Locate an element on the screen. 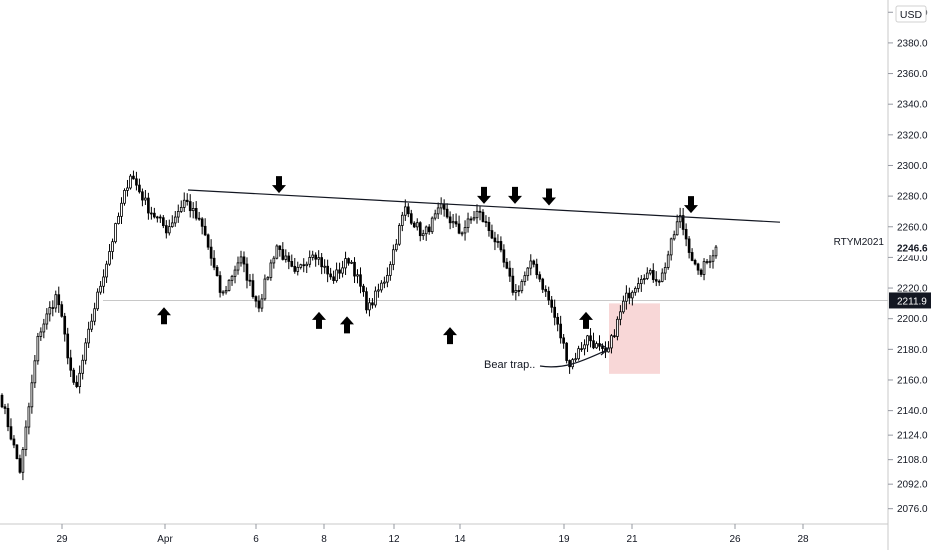 The height and width of the screenshot is (550, 932). resistance-trendline is located at coordinates (484, 206).